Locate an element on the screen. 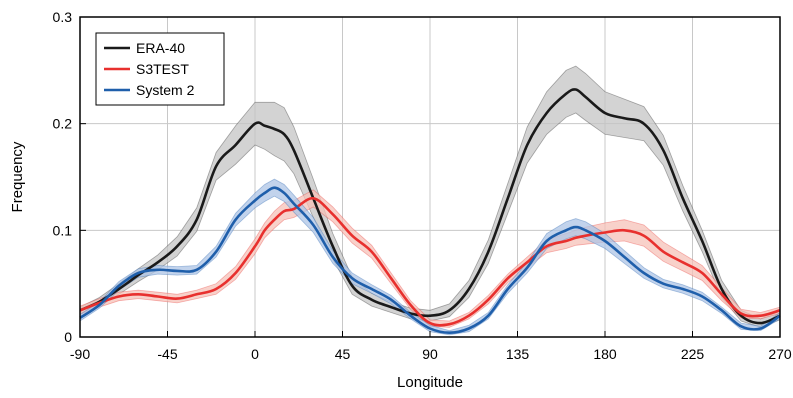  x-tick-label: 270 is located at coordinates (780, 354).